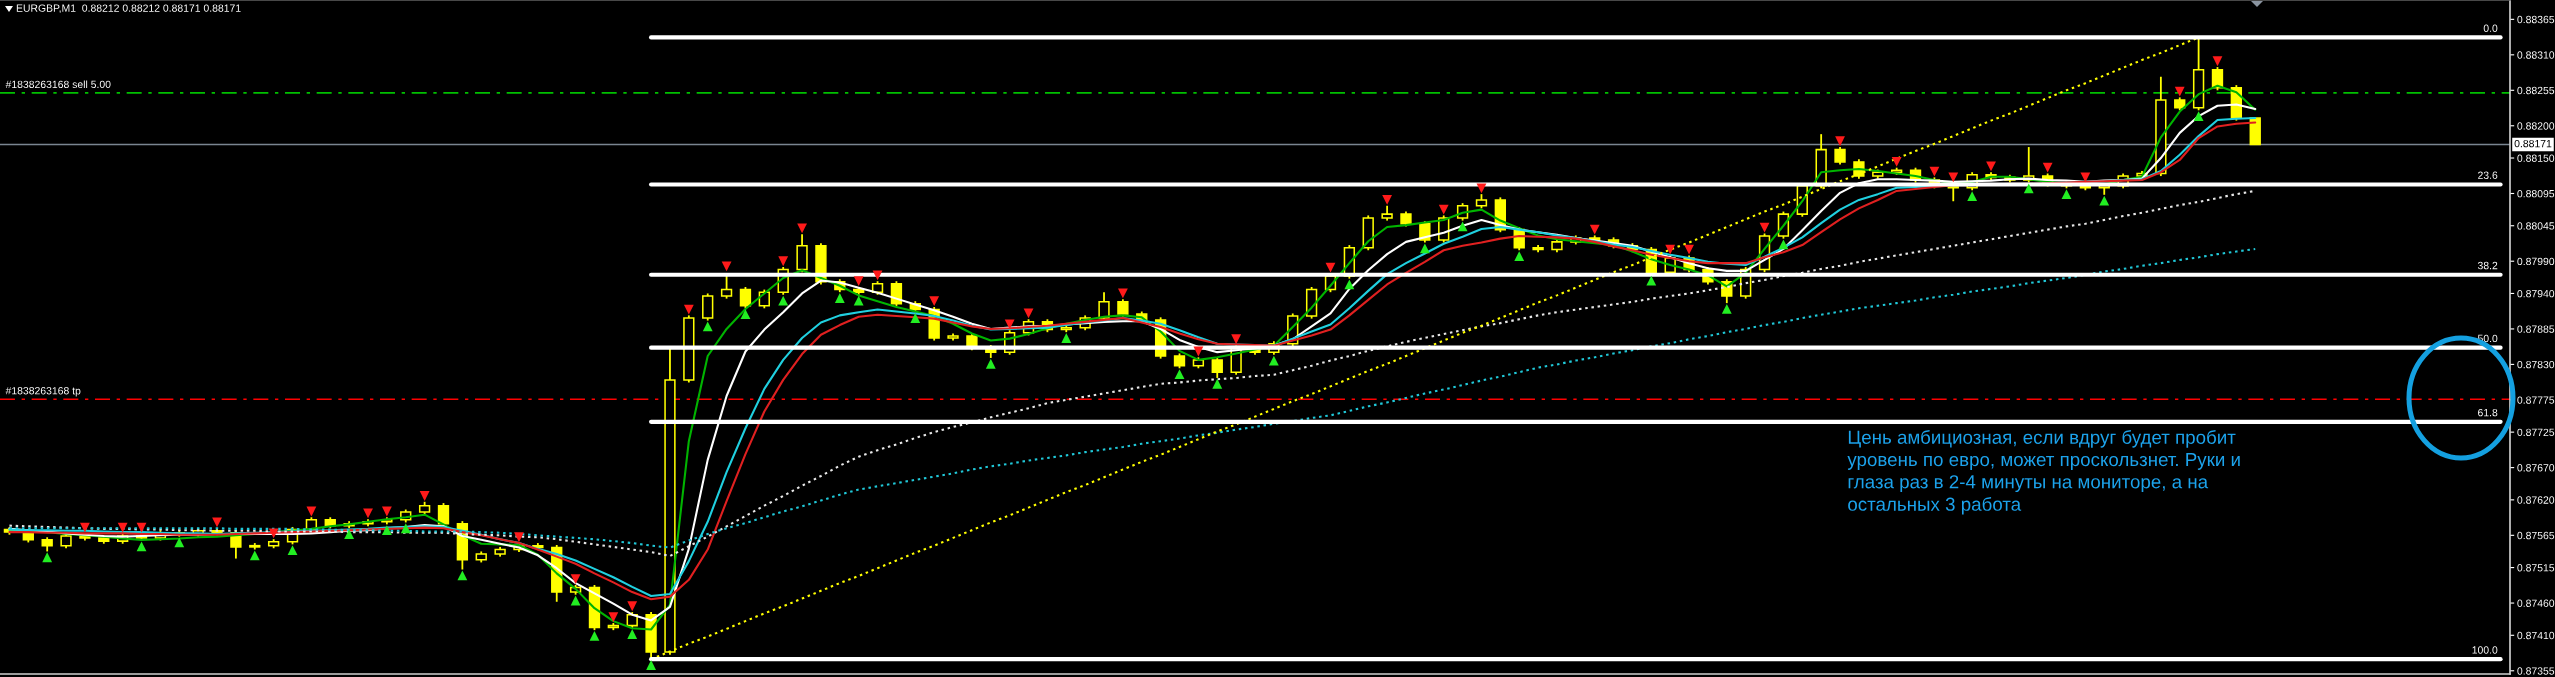 The height and width of the screenshot is (677, 2555). Describe the element at coordinates (2485, 650) in the screenshot. I see `series-label: 100.0` at that location.